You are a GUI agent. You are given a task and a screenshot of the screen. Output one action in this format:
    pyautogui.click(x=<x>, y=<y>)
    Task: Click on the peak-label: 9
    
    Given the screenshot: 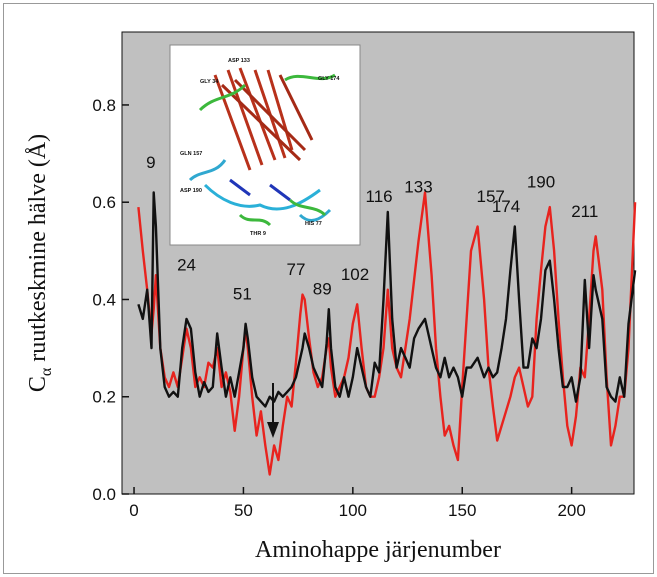 What is the action you would take?
    pyautogui.click(x=150, y=162)
    